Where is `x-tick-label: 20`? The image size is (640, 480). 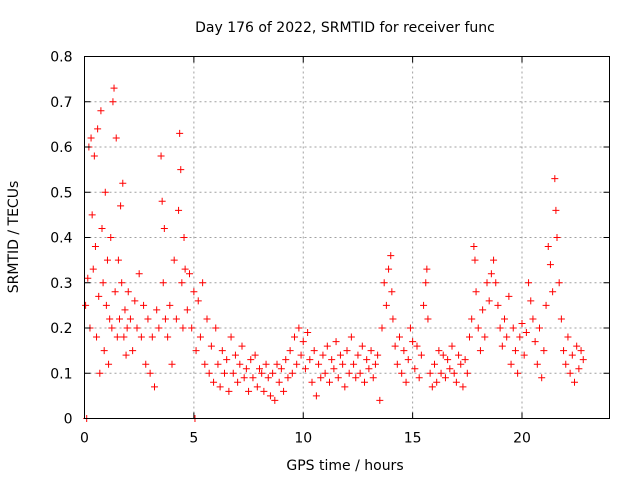
x-tick-label: 20 is located at coordinates (522, 439).